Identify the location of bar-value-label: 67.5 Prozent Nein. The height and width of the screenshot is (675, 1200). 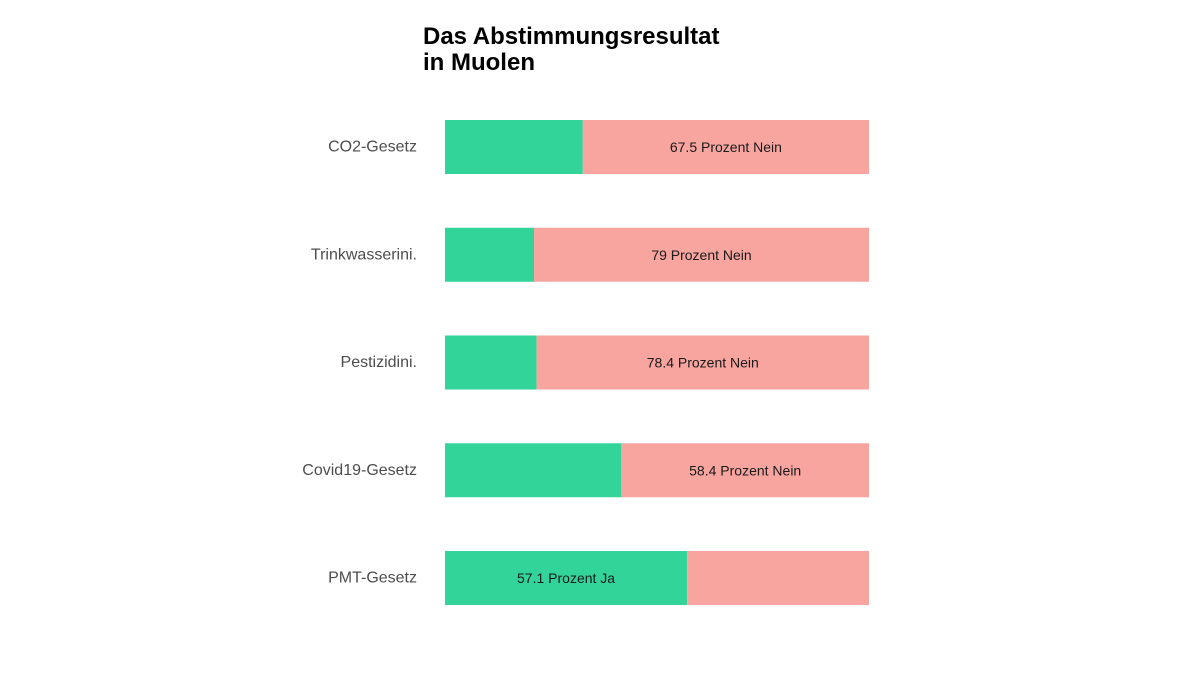
(726, 147).